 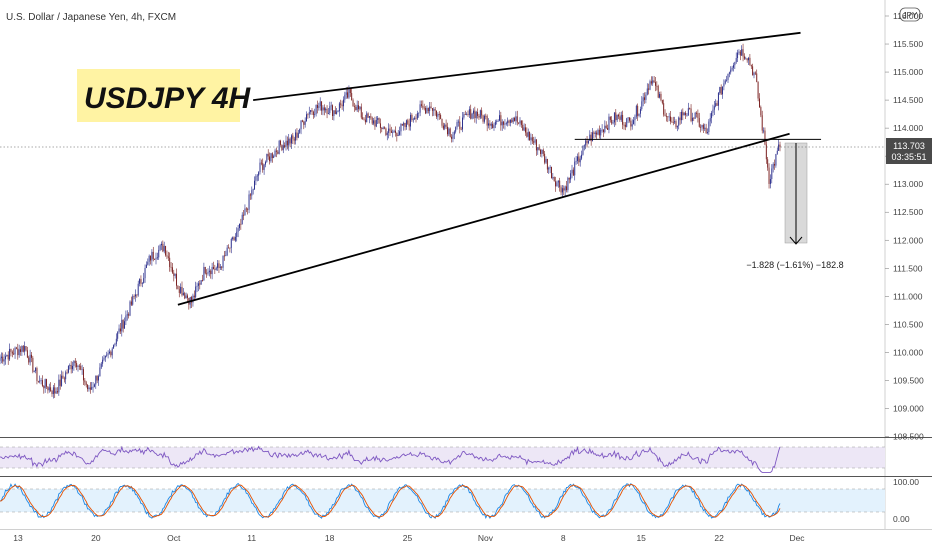 I want to click on osc2-tick-100: 100.00, so click(x=906, y=482).